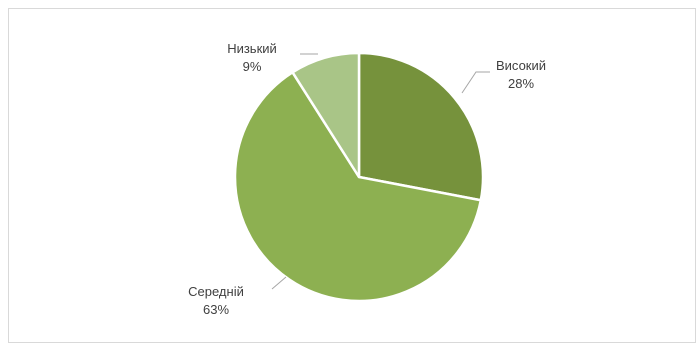 This screenshot has height=343, width=700. I want to click on slice-label-name-1: Середній, so click(216, 291).